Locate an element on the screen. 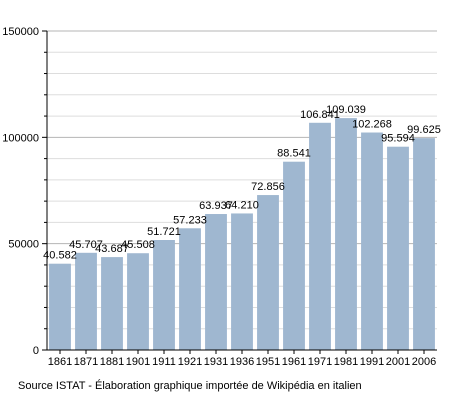 This screenshot has height=400, width=464. bar-2001 is located at coordinates (398, 248).